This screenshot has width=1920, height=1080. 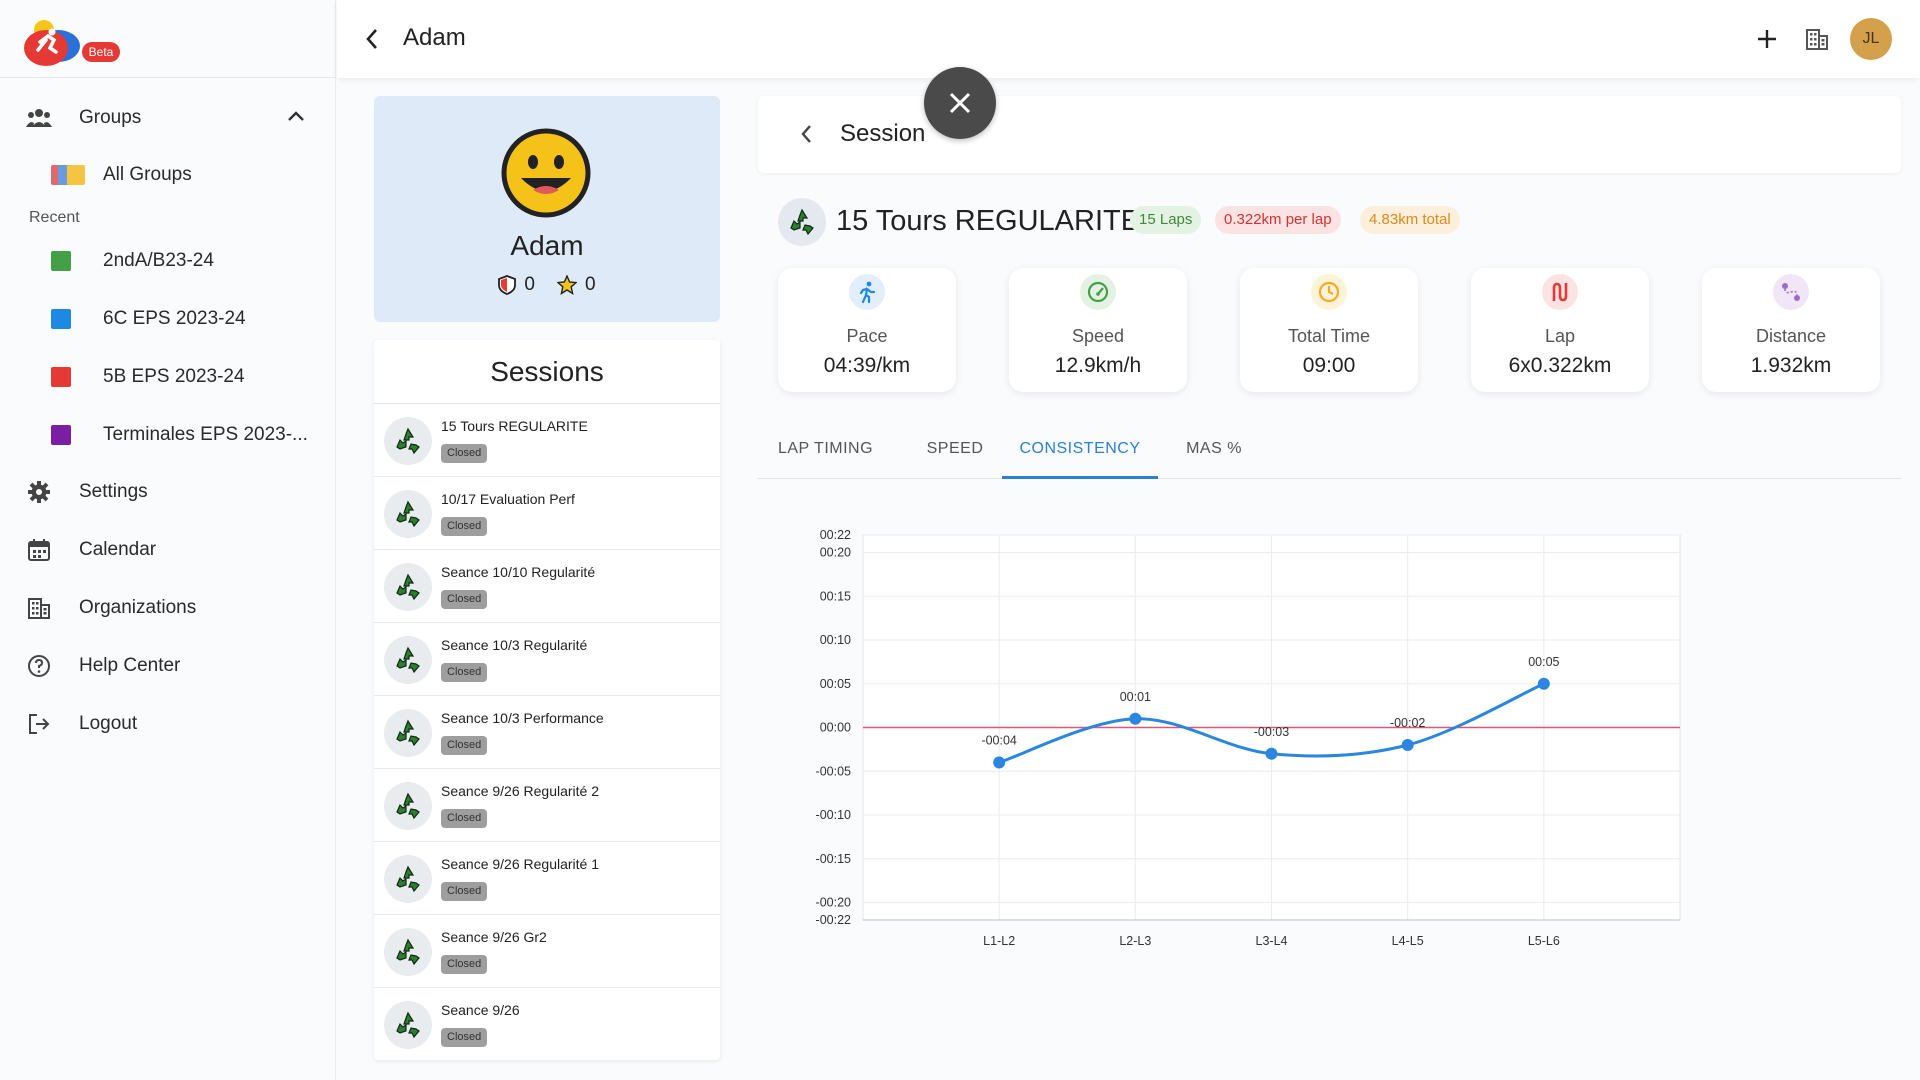 I want to click on app-logo: Beta, so click(x=71, y=42).